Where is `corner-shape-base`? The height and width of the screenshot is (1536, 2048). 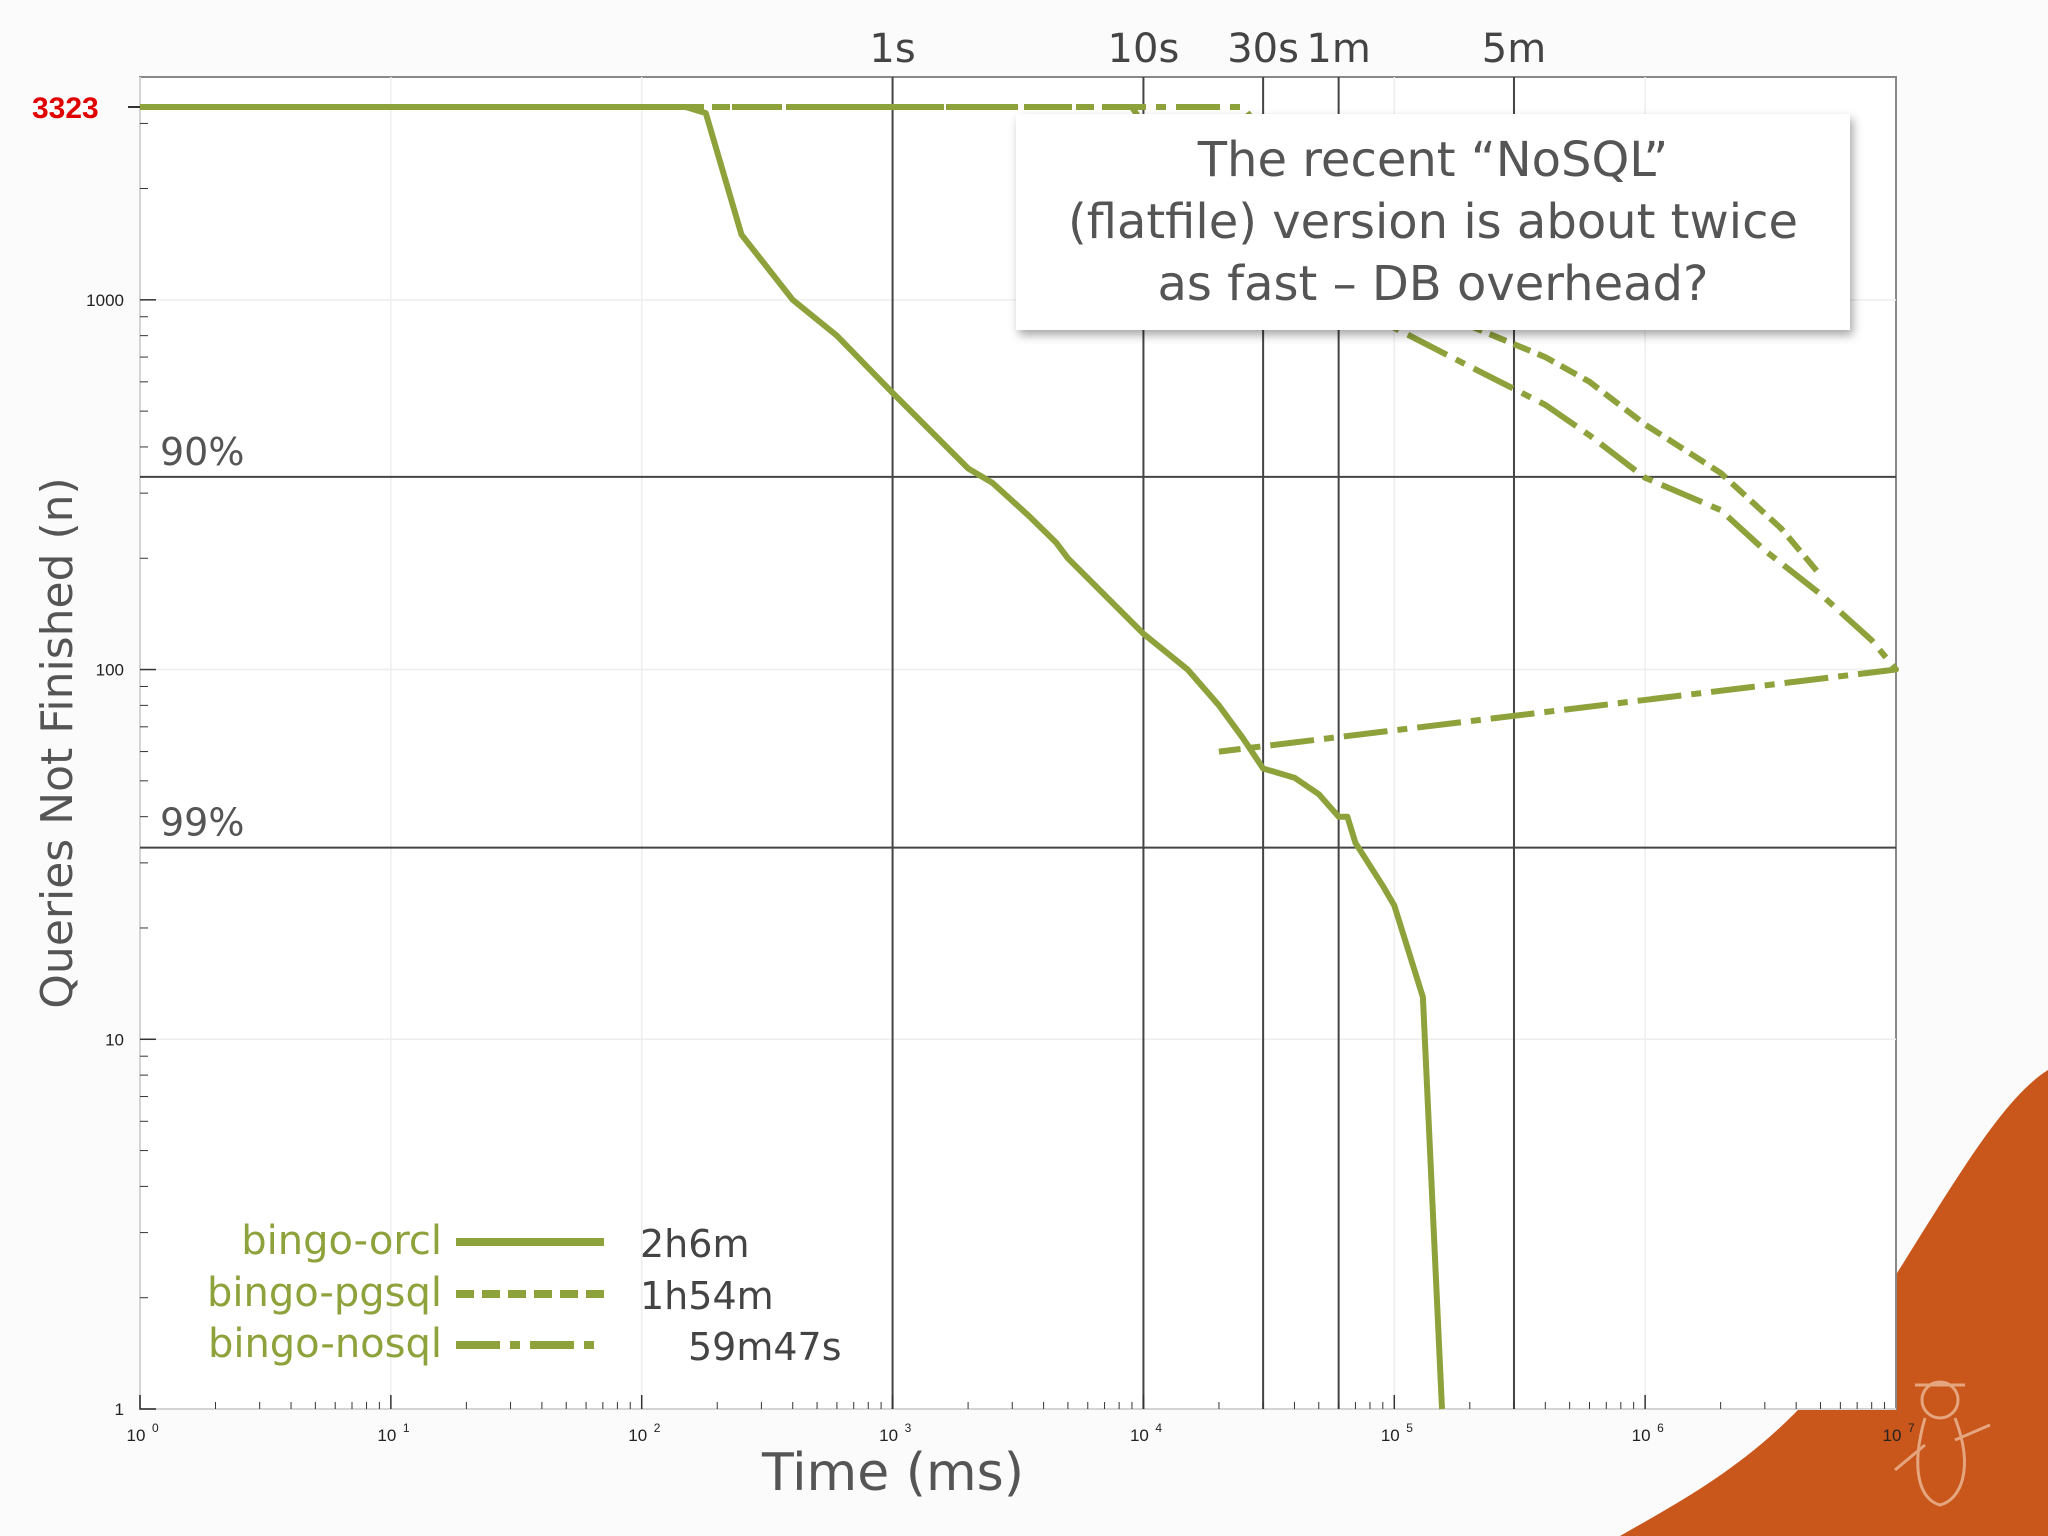
corner-shape-base is located at coordinates (1969, 1468).